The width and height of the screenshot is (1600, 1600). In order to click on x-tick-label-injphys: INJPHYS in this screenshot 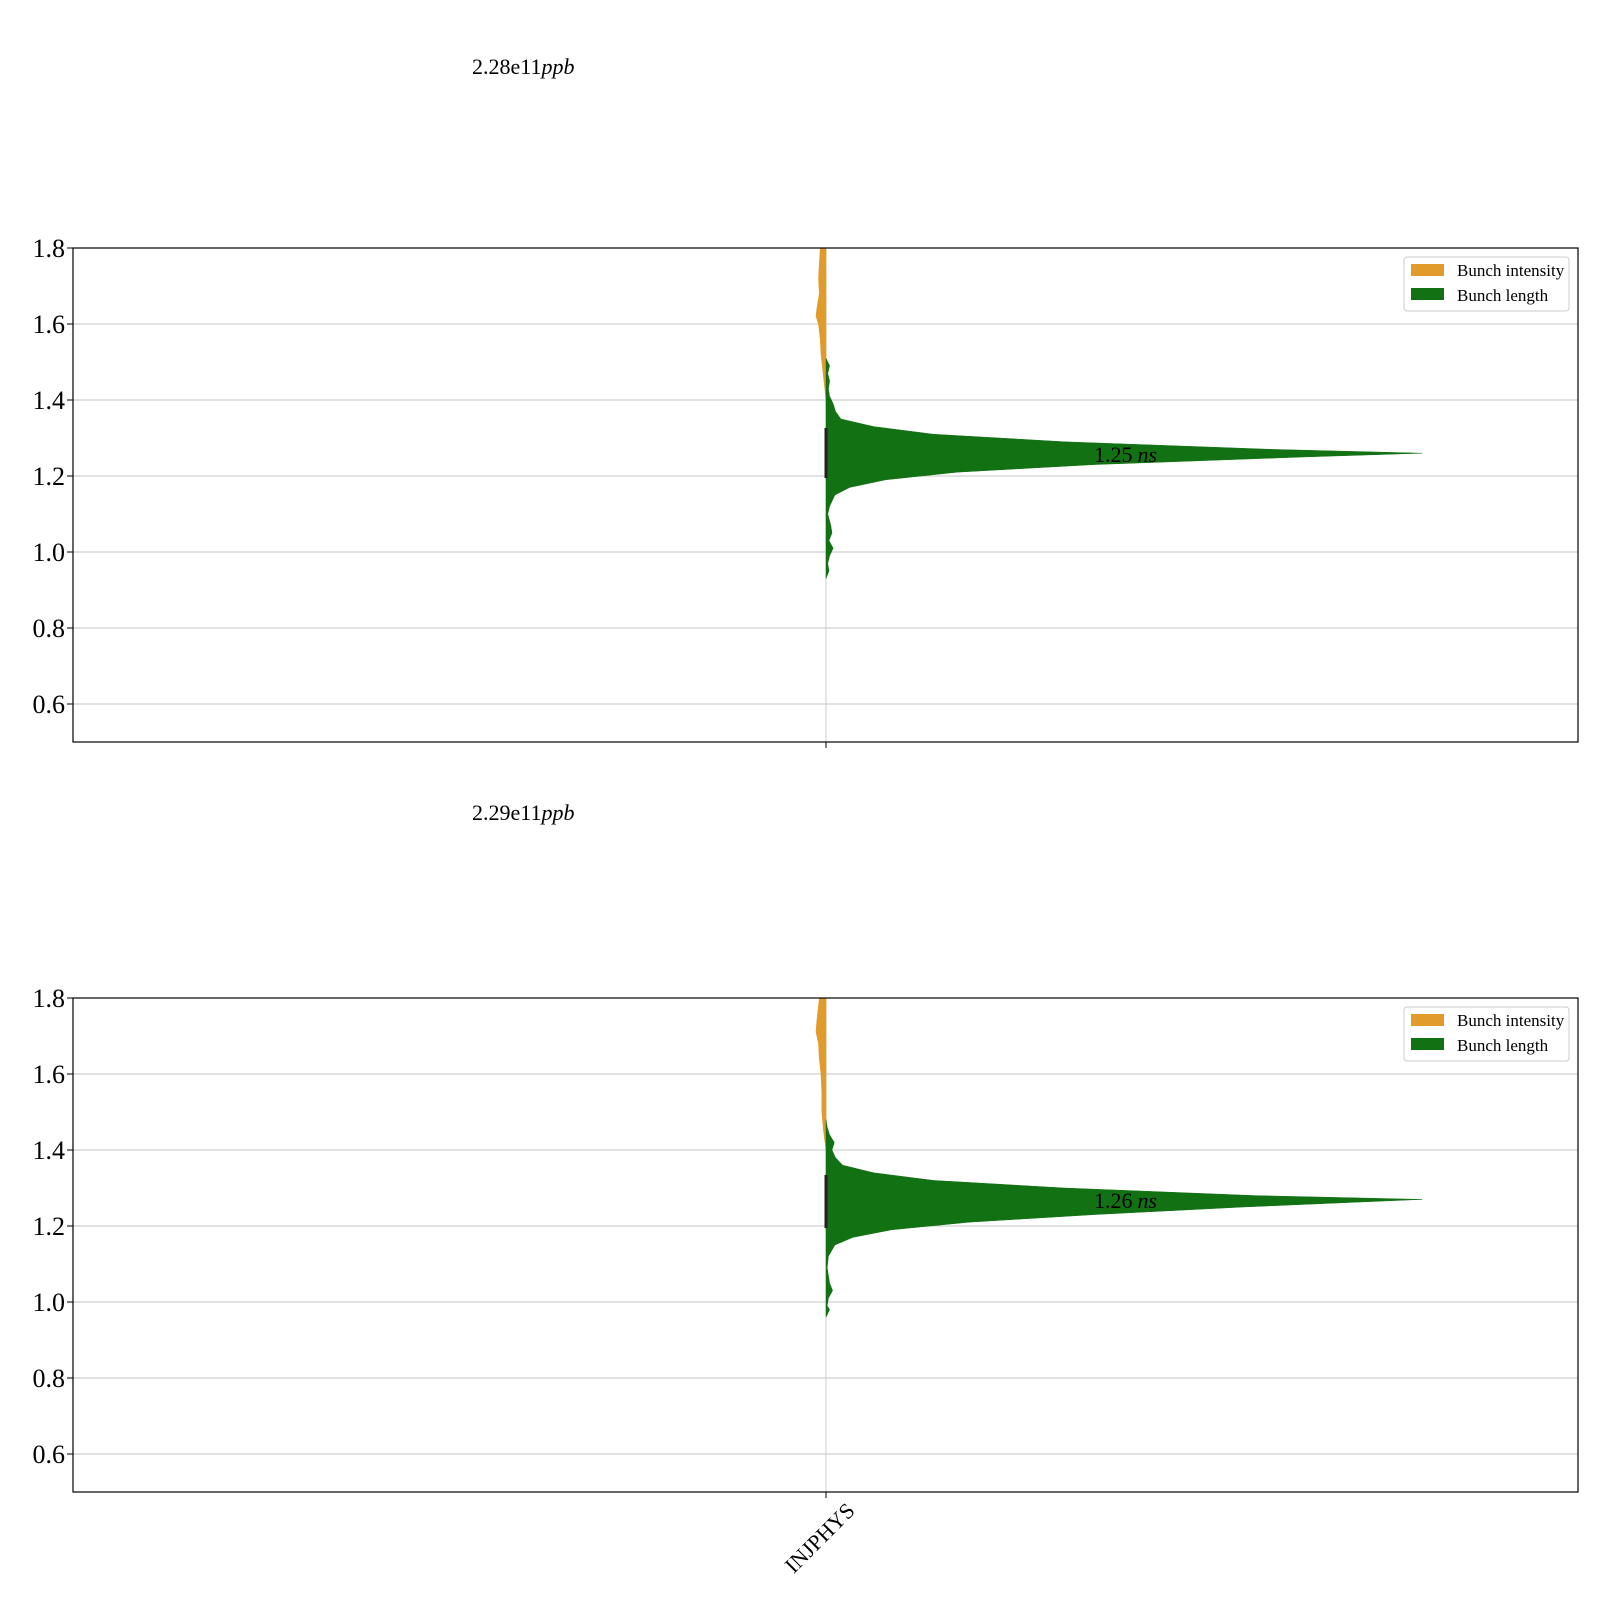, I will do `click(820, 1538)`.